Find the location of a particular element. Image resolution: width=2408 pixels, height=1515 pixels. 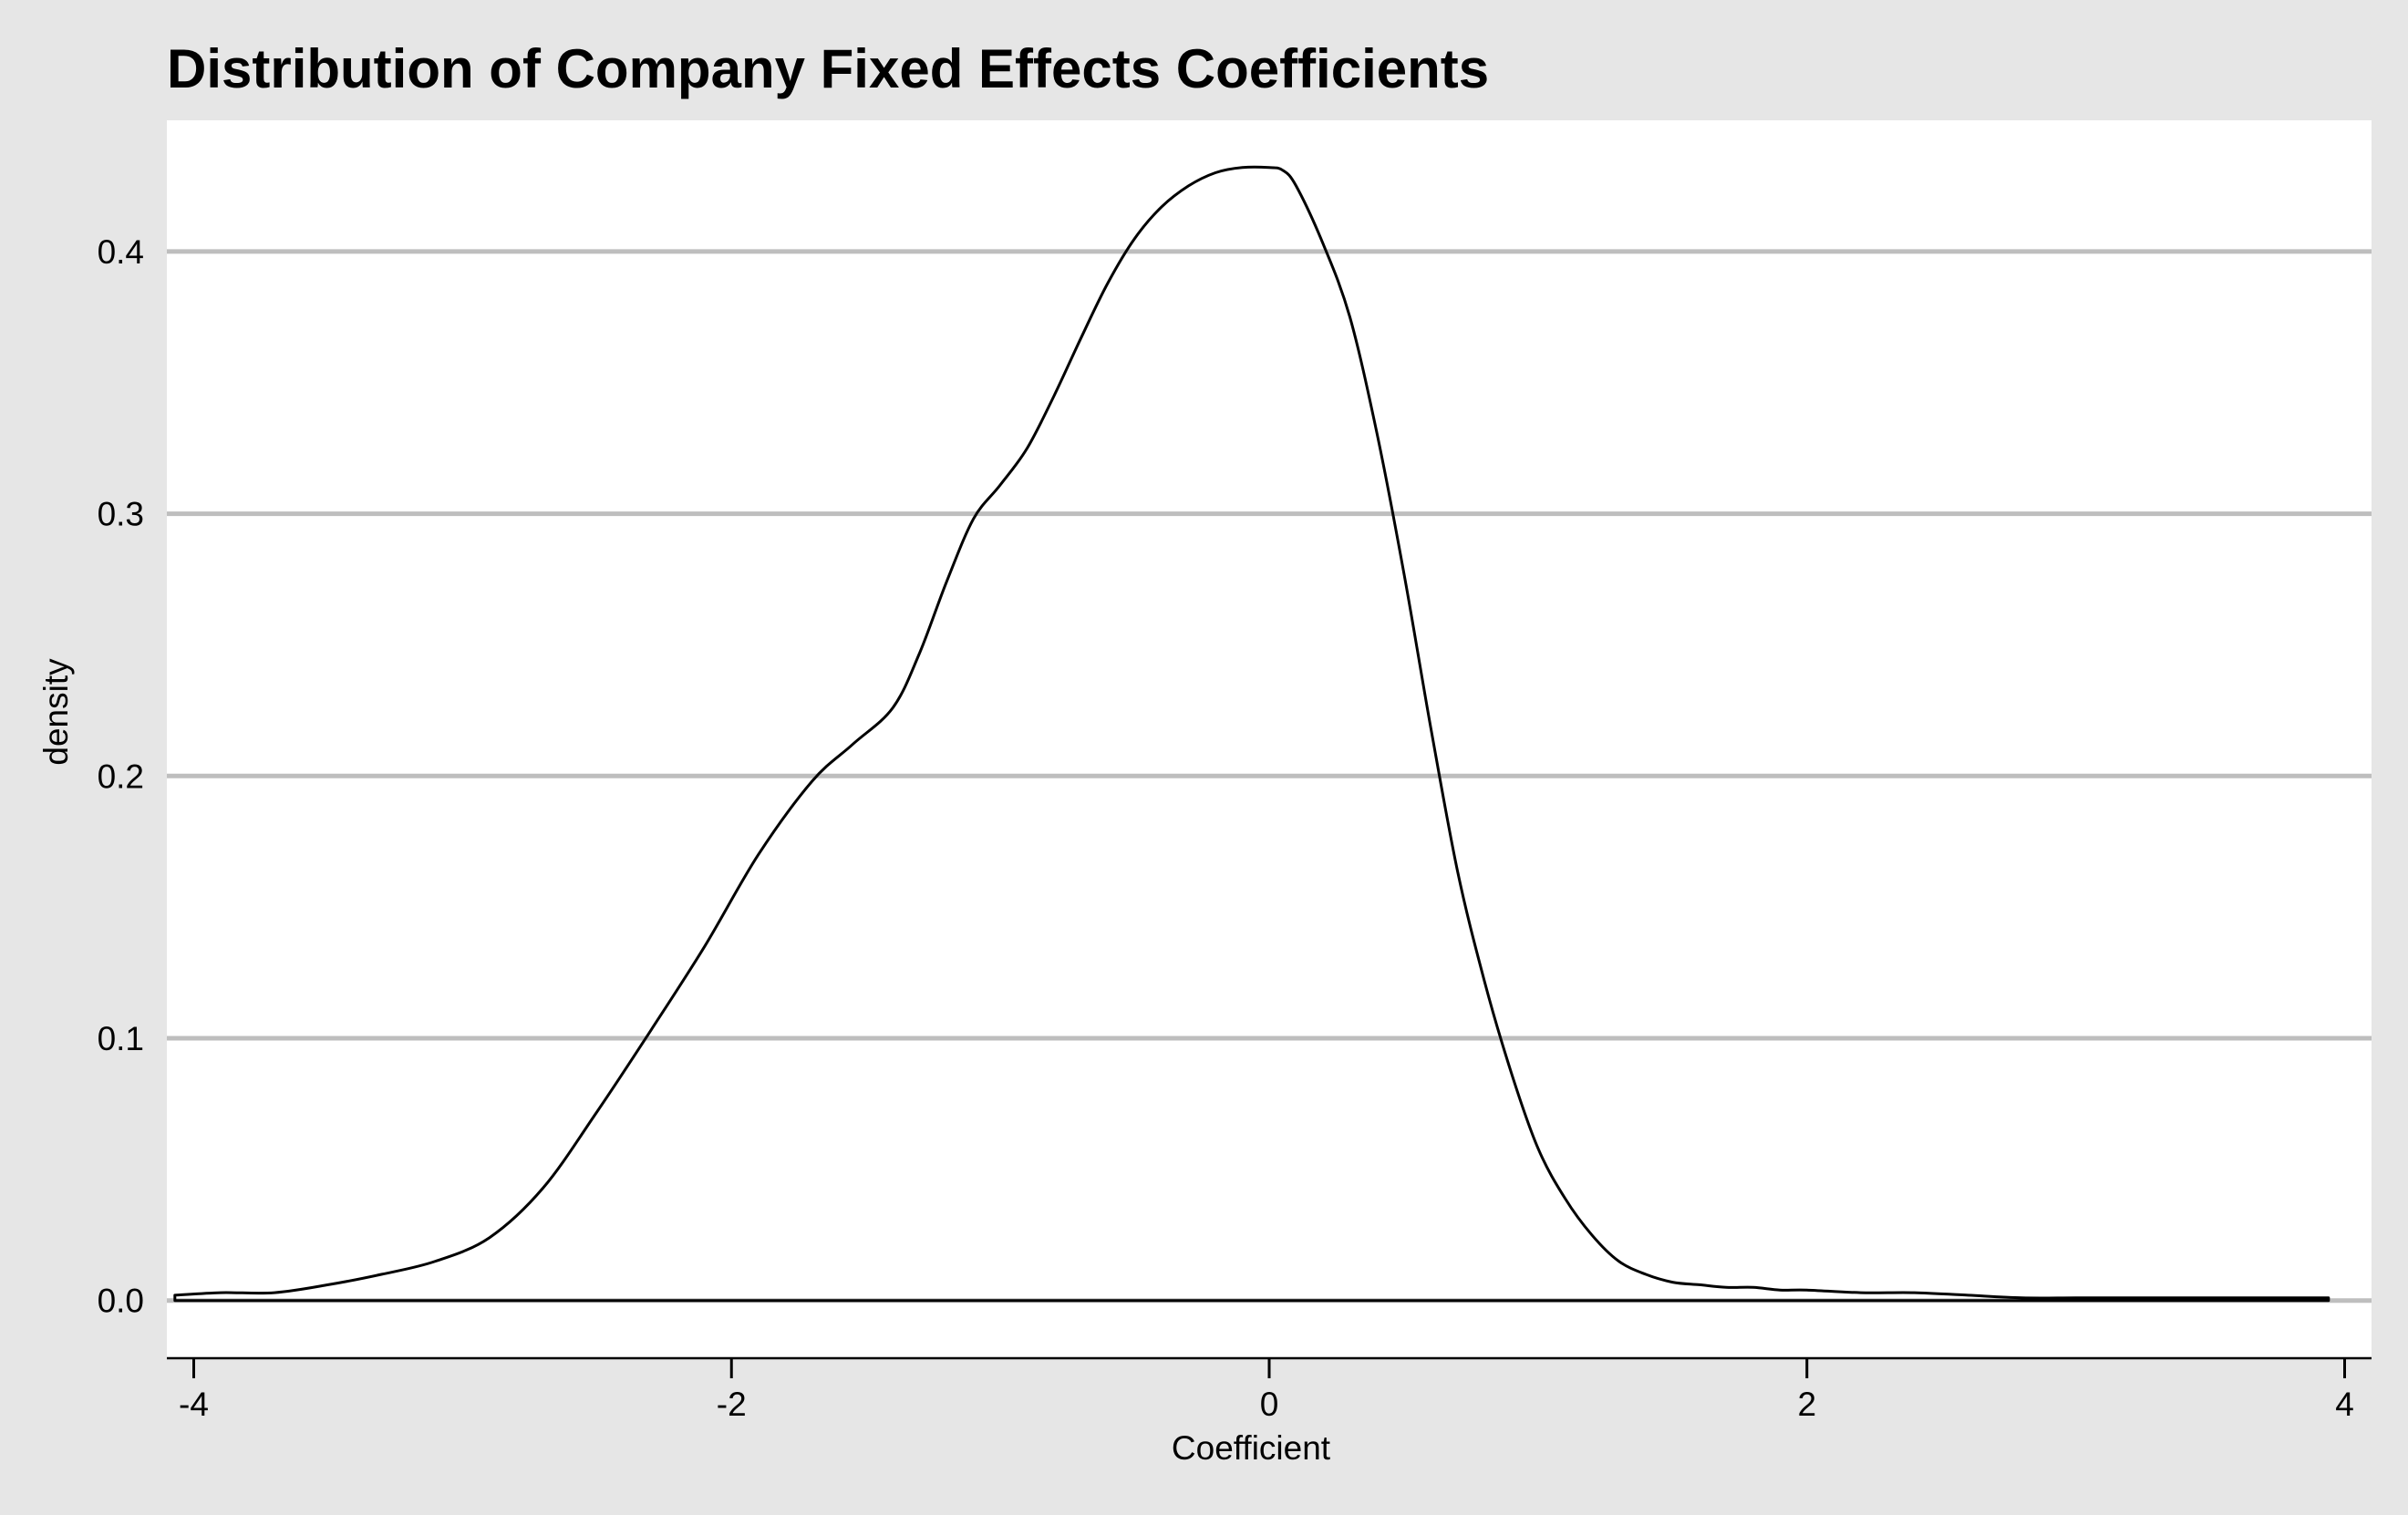

x-tick-label: 2 is located at coordinates (1806, 1405).